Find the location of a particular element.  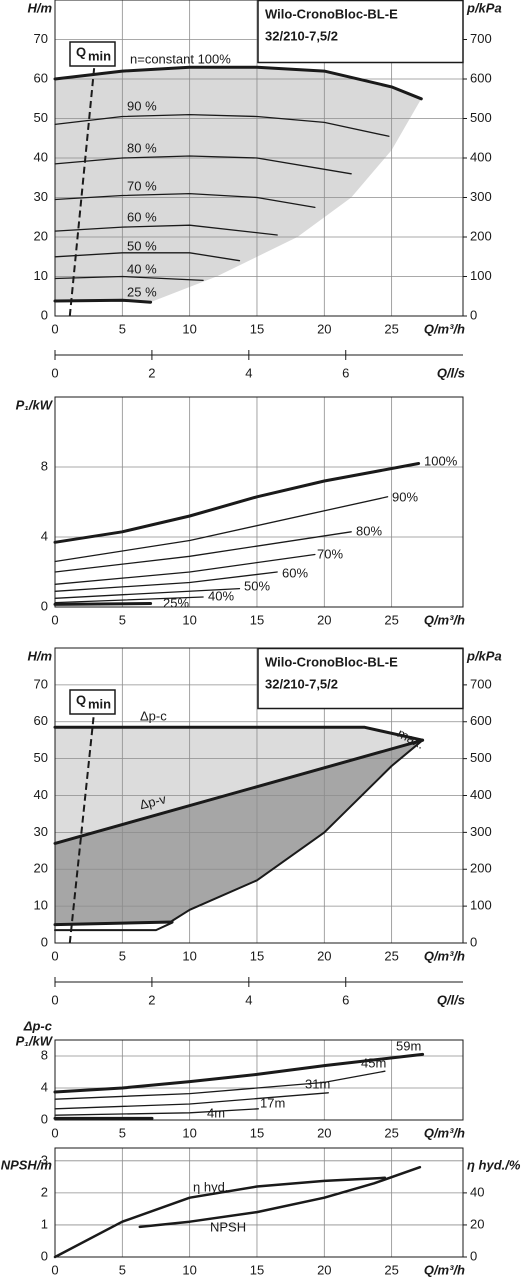

chart-subtitle: 32/210-7,5/2 is located at coordinates (301, 35).